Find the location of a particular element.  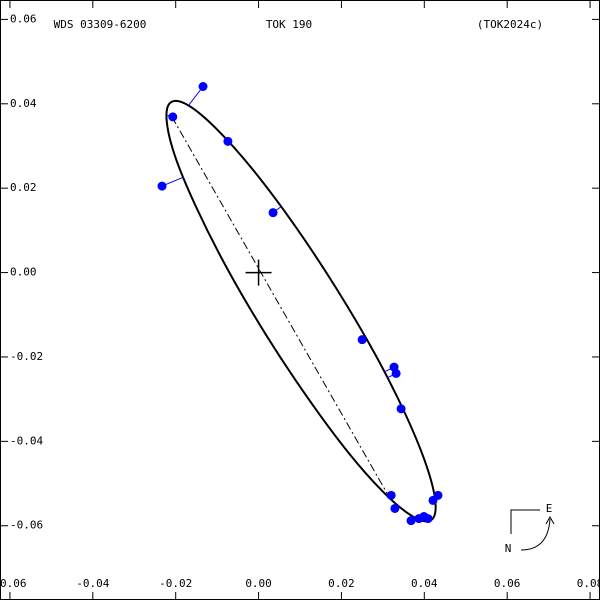

compass-north: N is located at coordinates (508, 548).